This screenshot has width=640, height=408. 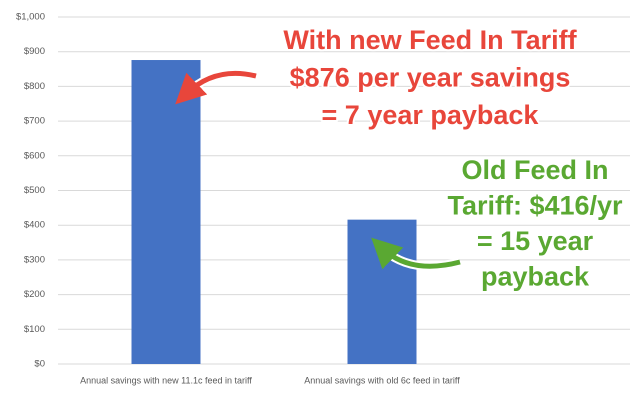 I want to click on y-tick-label: $900, so click(x=34, y=51).